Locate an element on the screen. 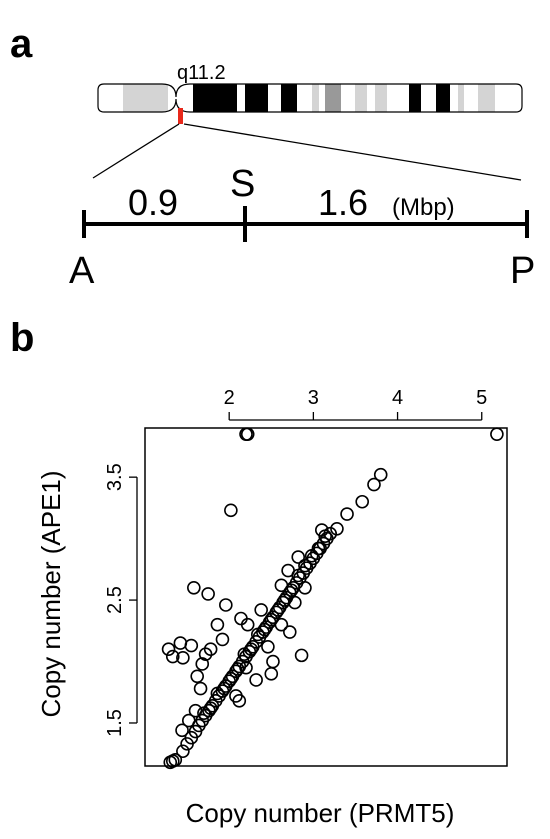 The image size is (550, 839). chromosome-outline is located at coordinates (310, 98).